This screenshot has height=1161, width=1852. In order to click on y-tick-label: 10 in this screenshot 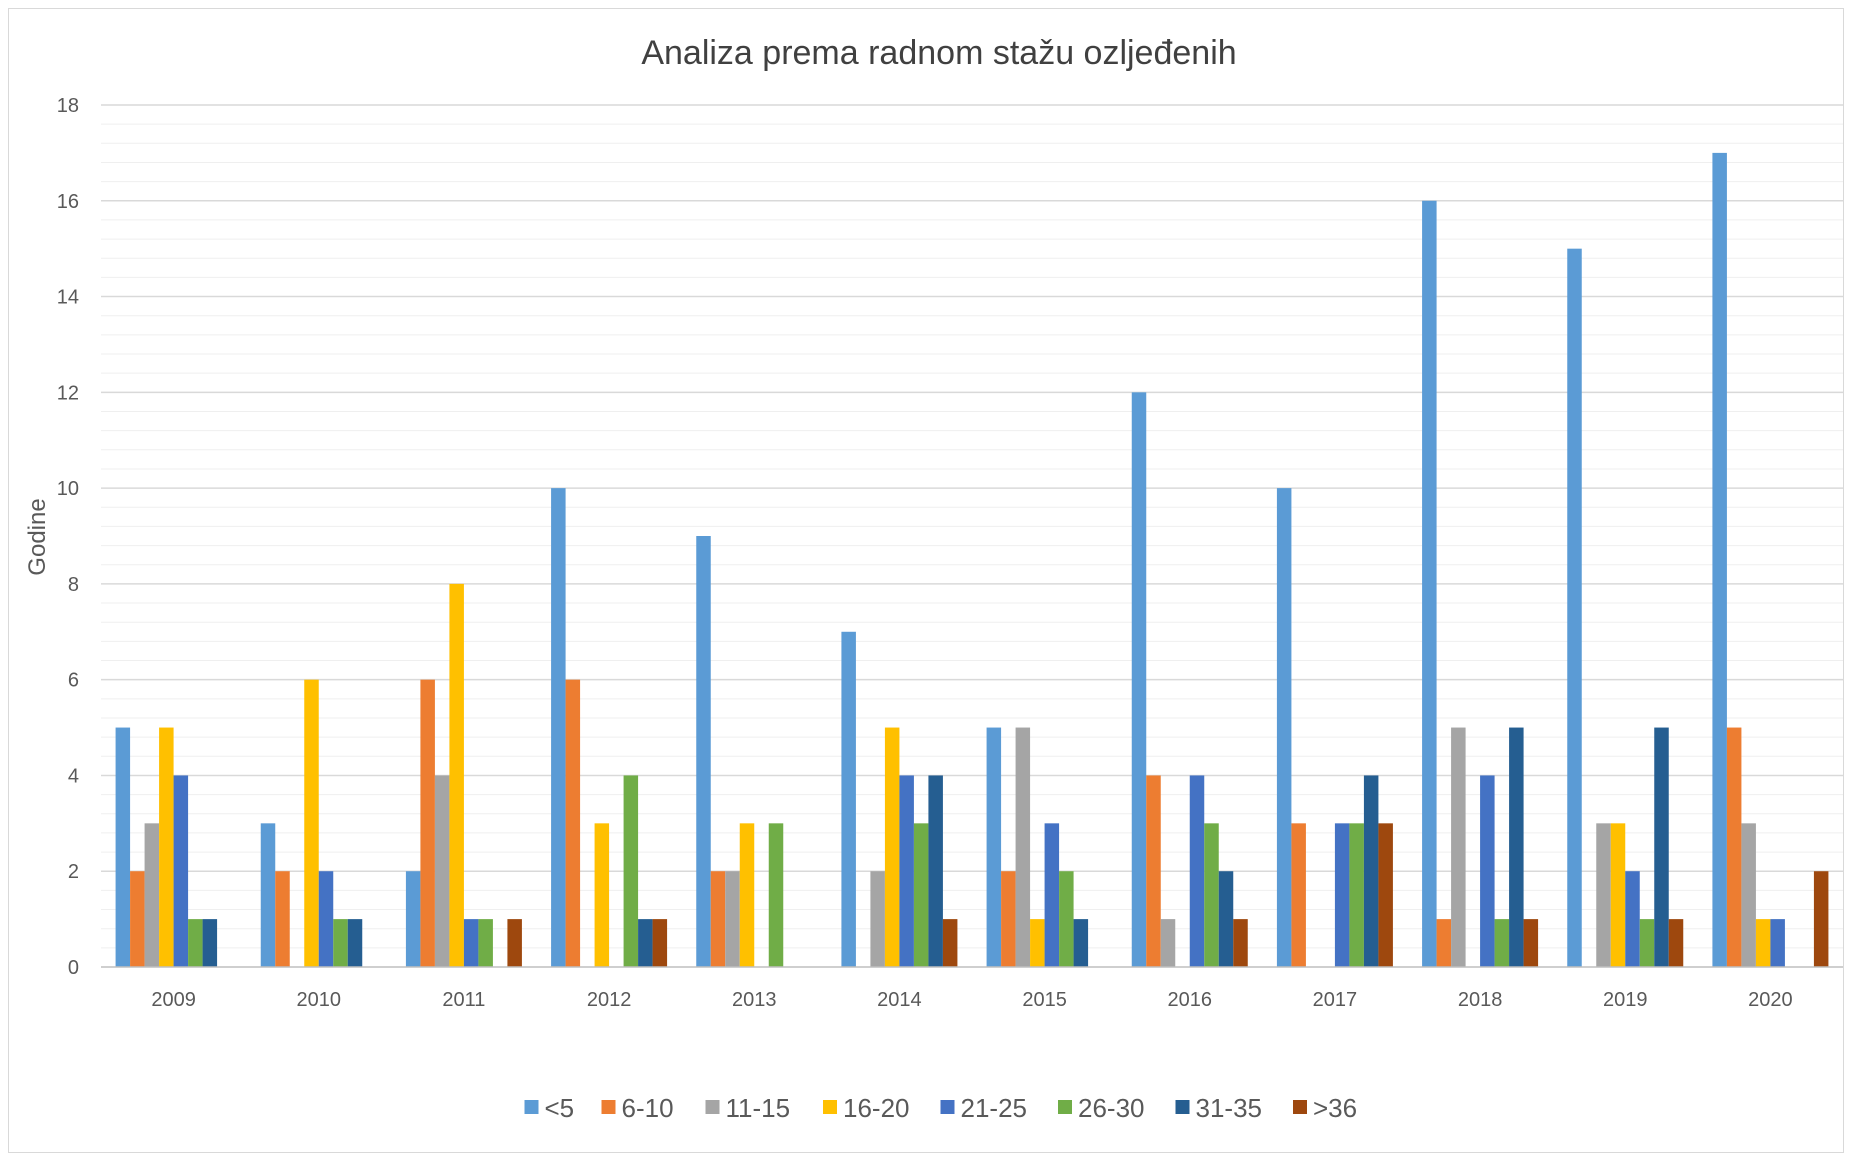, I will do `click(68, 489)`.